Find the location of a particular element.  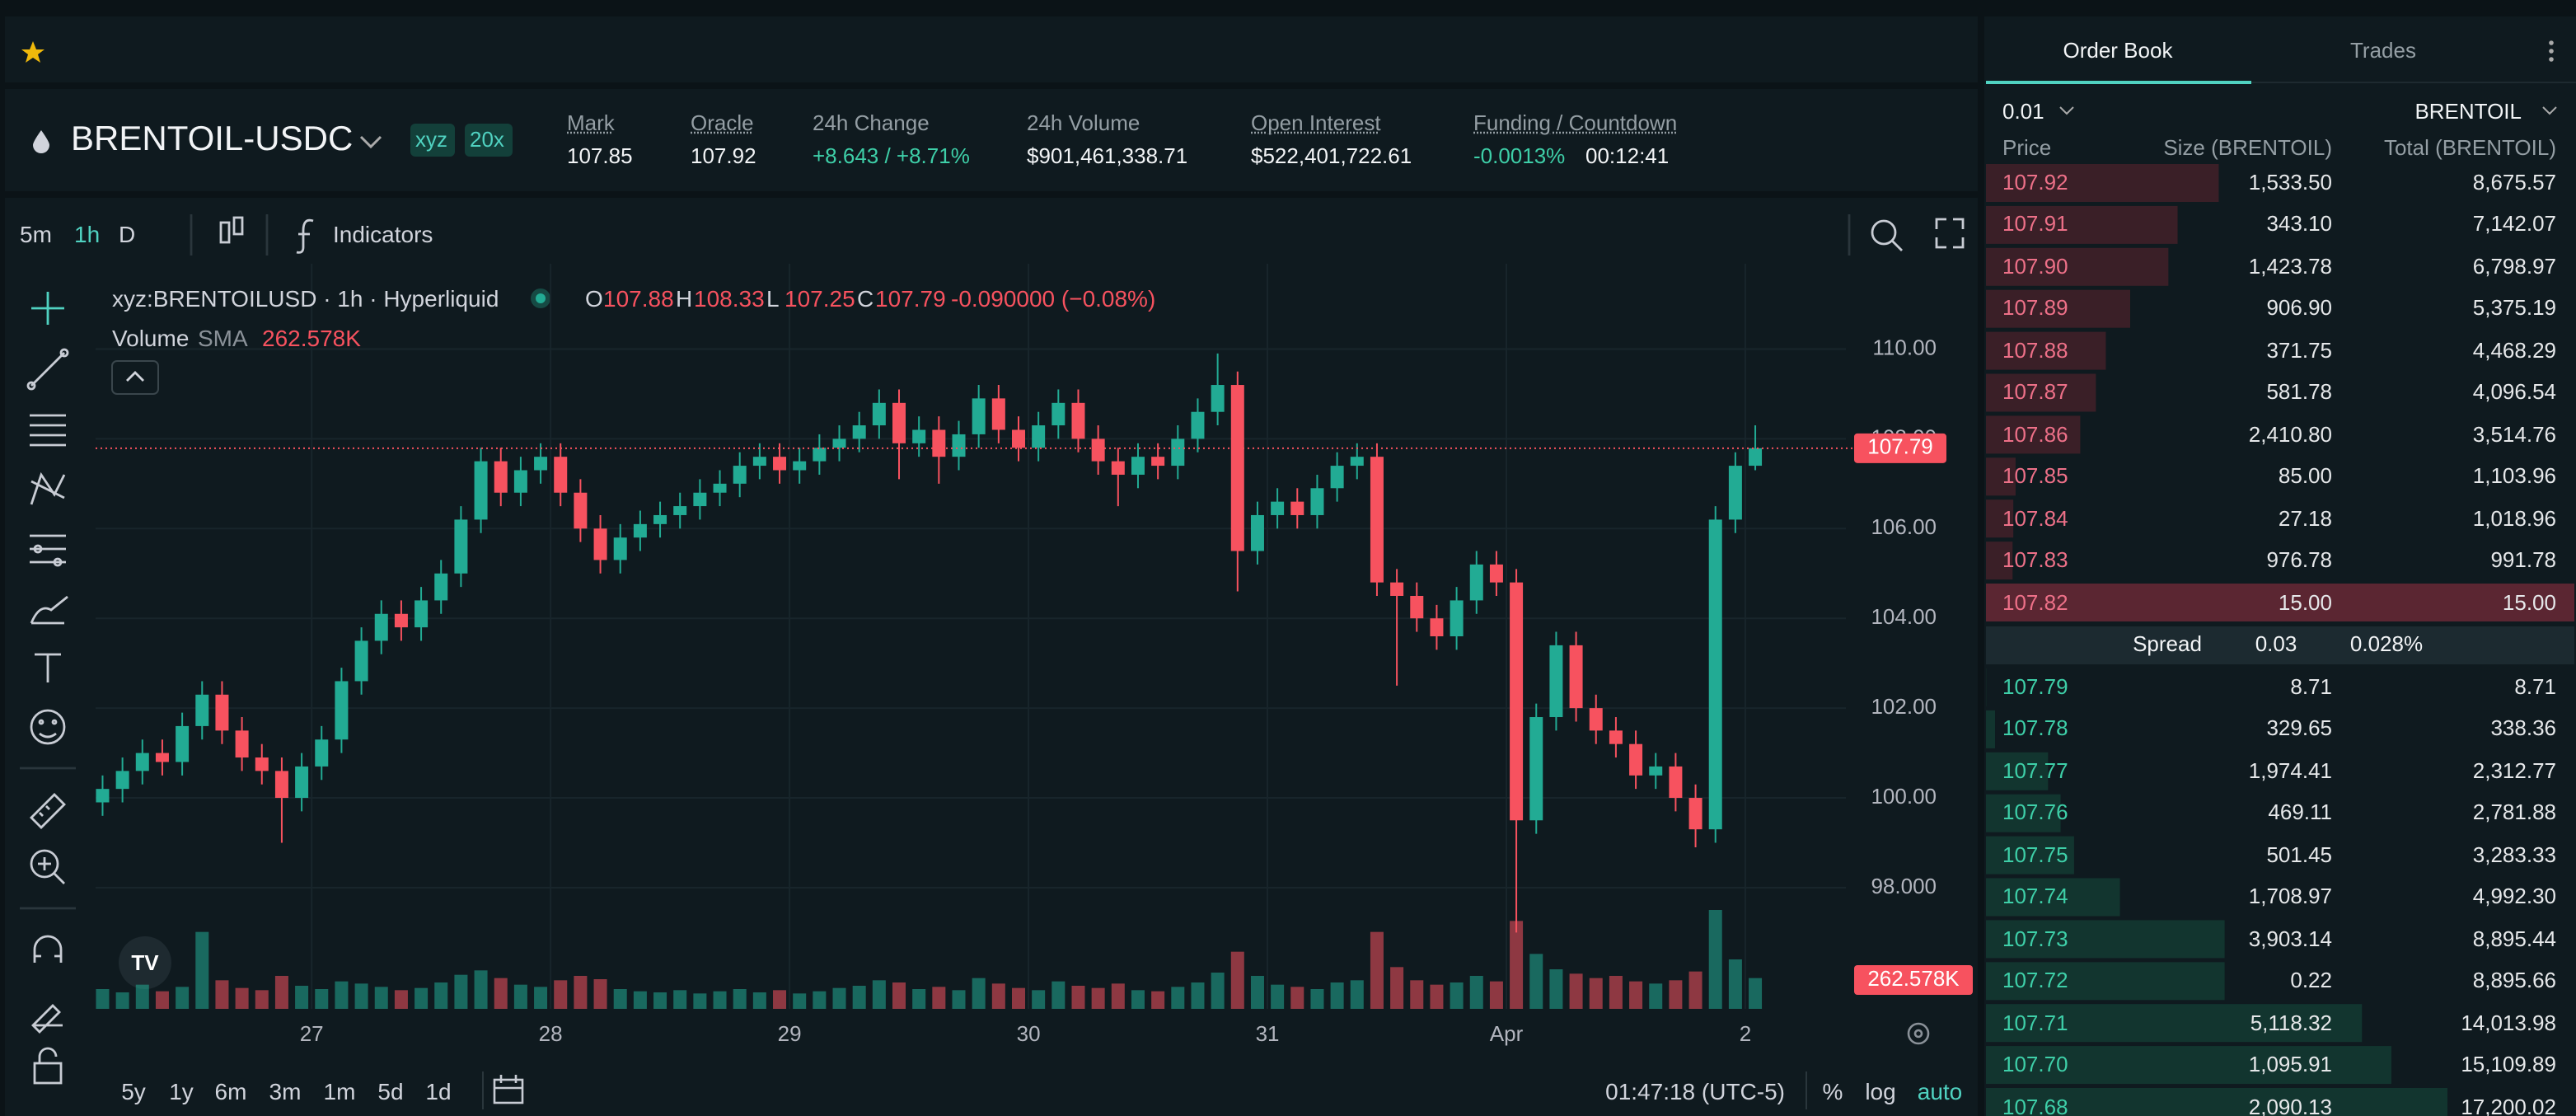

interval: 5m is located at coordinates (36, 234).